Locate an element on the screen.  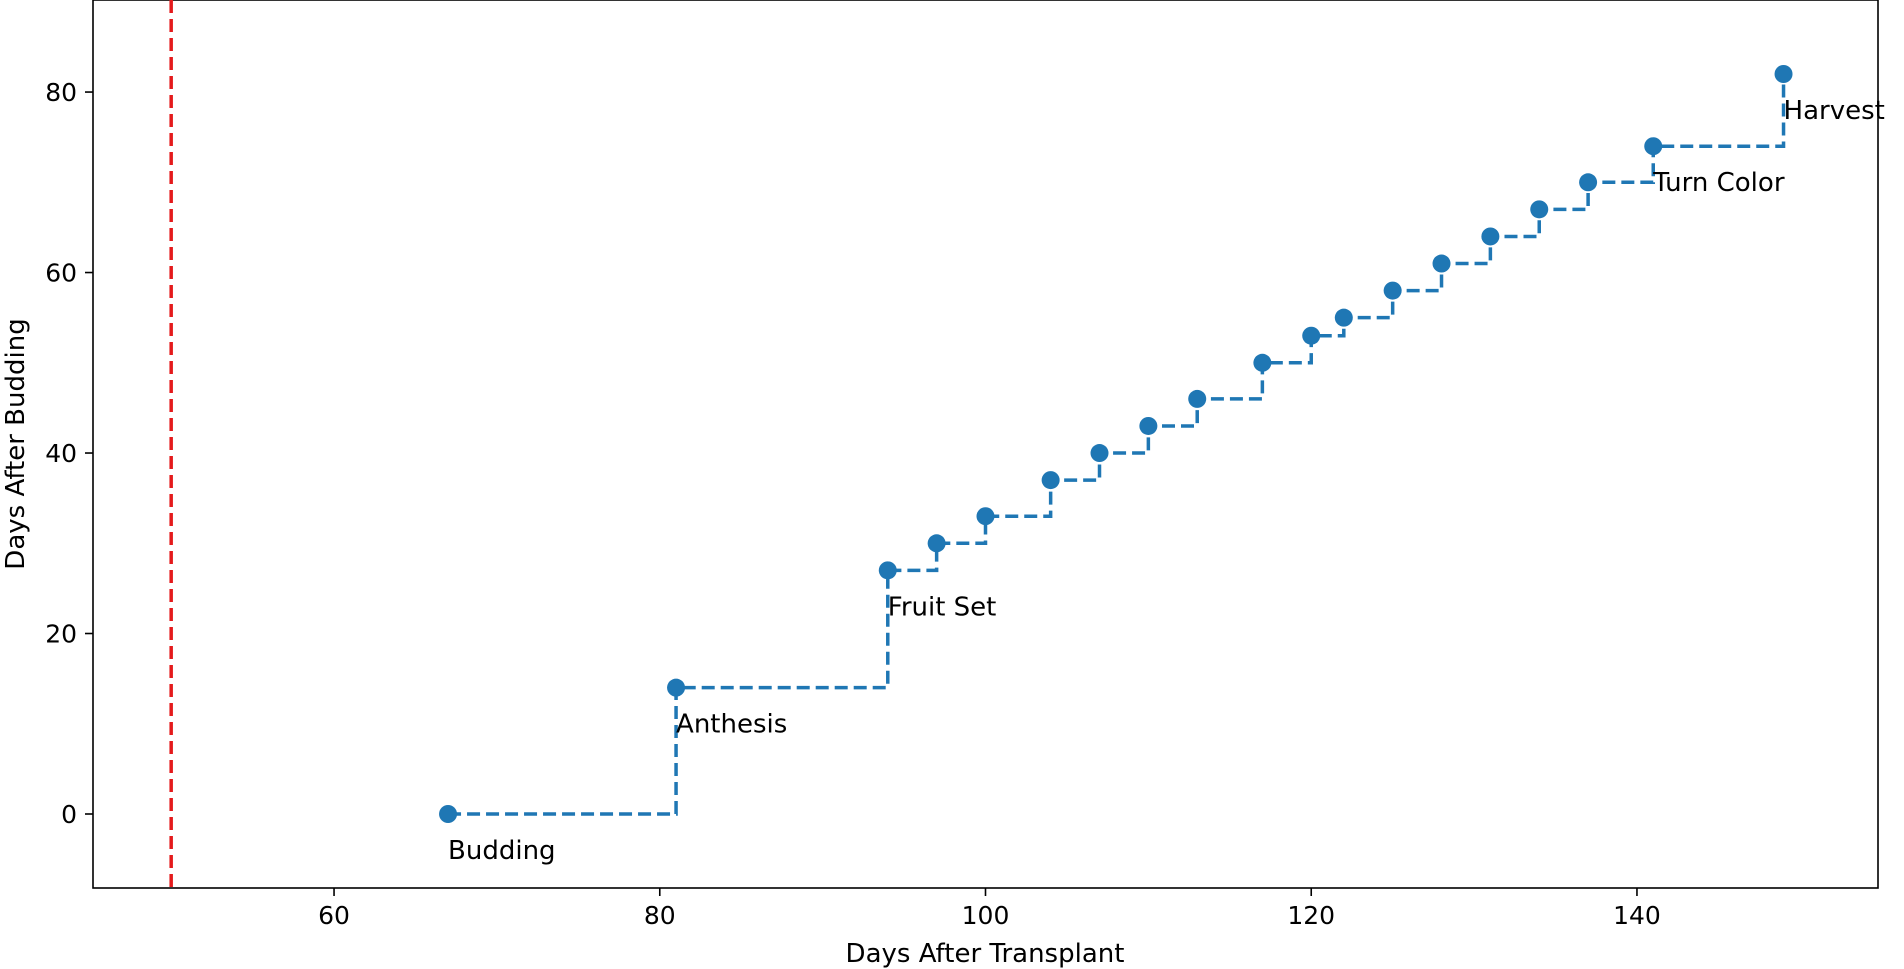
y-tick-label: 40 is located at coordinates (61, 453).